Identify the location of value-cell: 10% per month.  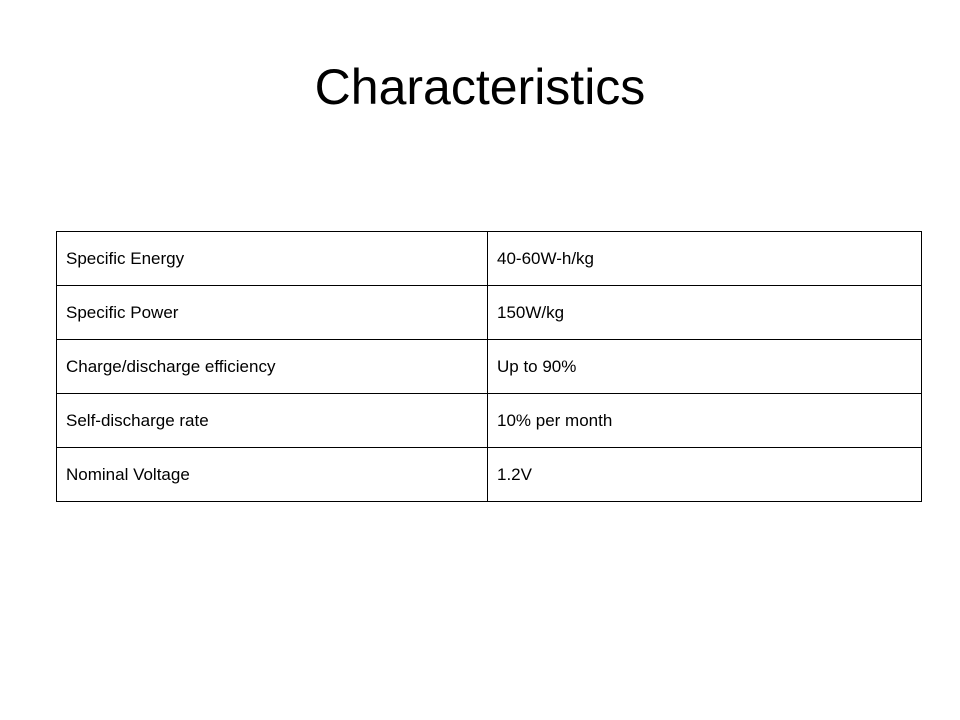
(704, 420).